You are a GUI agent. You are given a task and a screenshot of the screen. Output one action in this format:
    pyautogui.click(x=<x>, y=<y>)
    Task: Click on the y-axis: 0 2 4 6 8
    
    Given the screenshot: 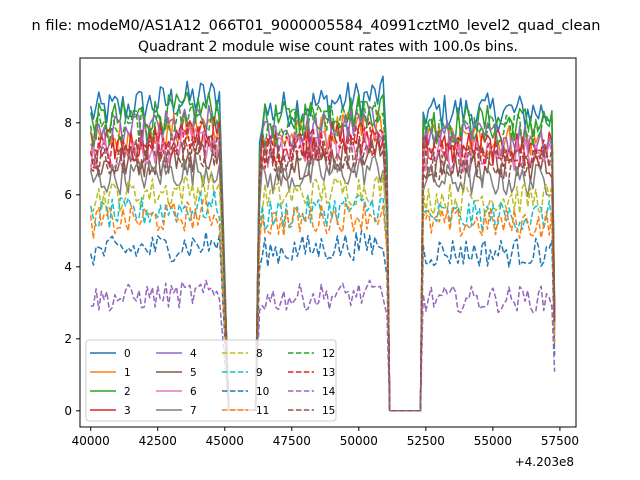 What is the action you would take?
    pyautogui.click(x=72, y=267)
    